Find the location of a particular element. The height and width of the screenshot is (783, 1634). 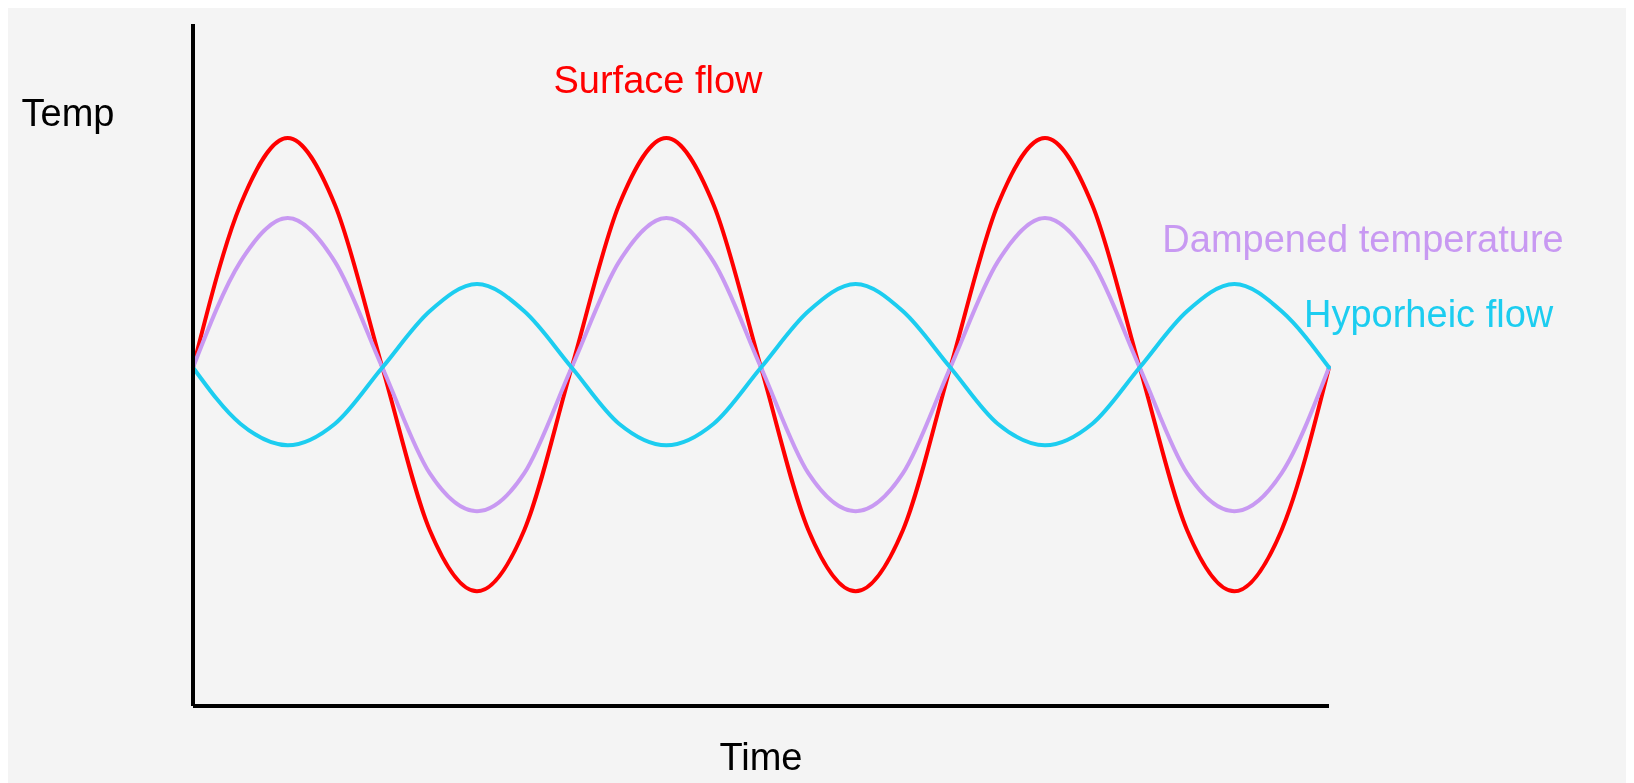

series-label: Surface flow is located at coordinates (658, 80).